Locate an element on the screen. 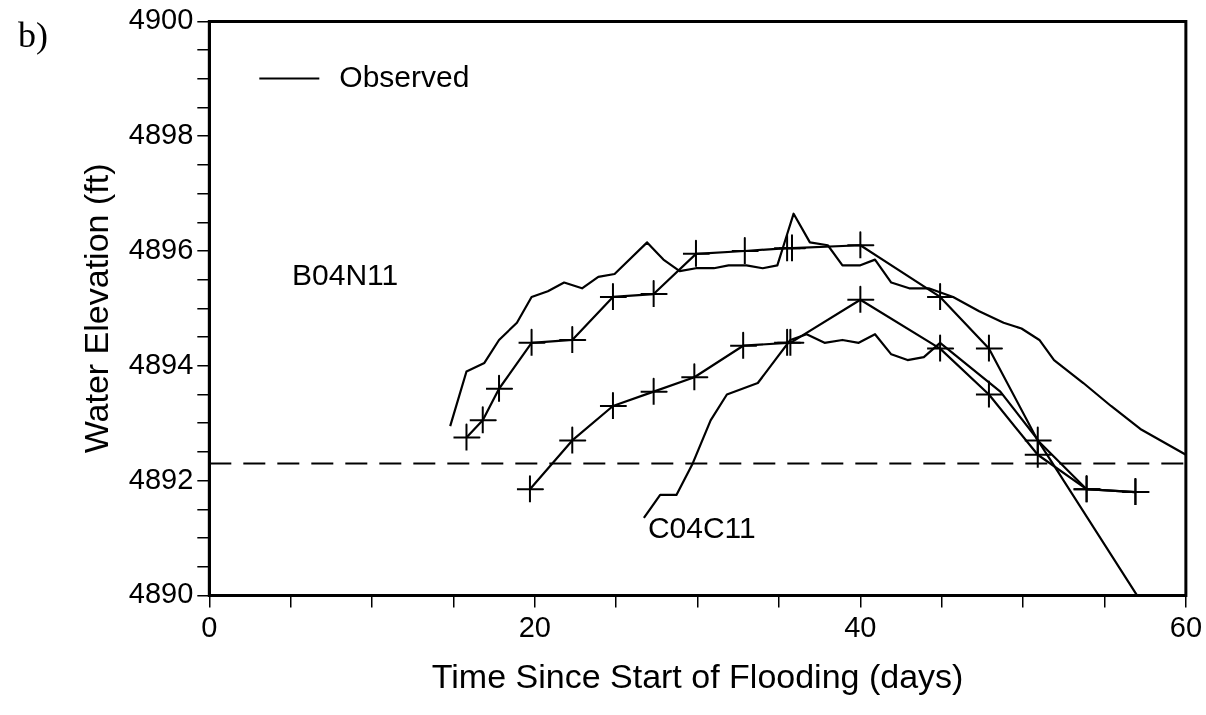 The width and height of the screenshot is (1206, 715). text: b) is located at coordinates (33, 35).